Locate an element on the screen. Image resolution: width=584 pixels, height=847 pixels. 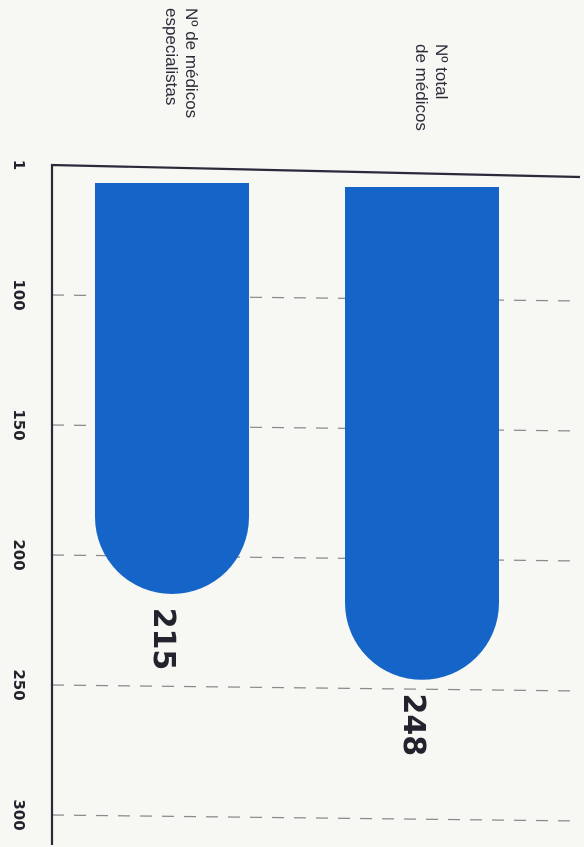
x-tick-label: 100 is located at coordinates (19, 294).